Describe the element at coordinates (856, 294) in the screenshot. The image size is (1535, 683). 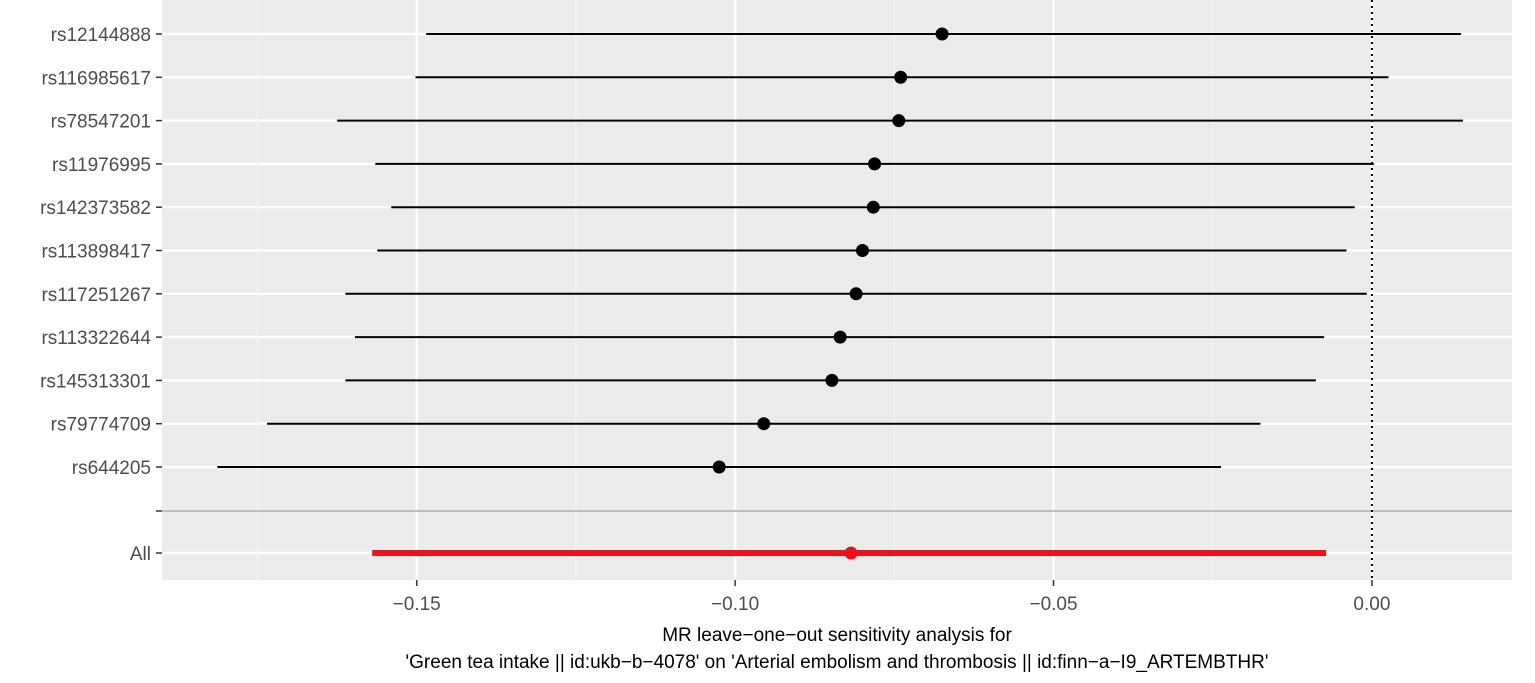
I see `point-rs117251267` at that location.